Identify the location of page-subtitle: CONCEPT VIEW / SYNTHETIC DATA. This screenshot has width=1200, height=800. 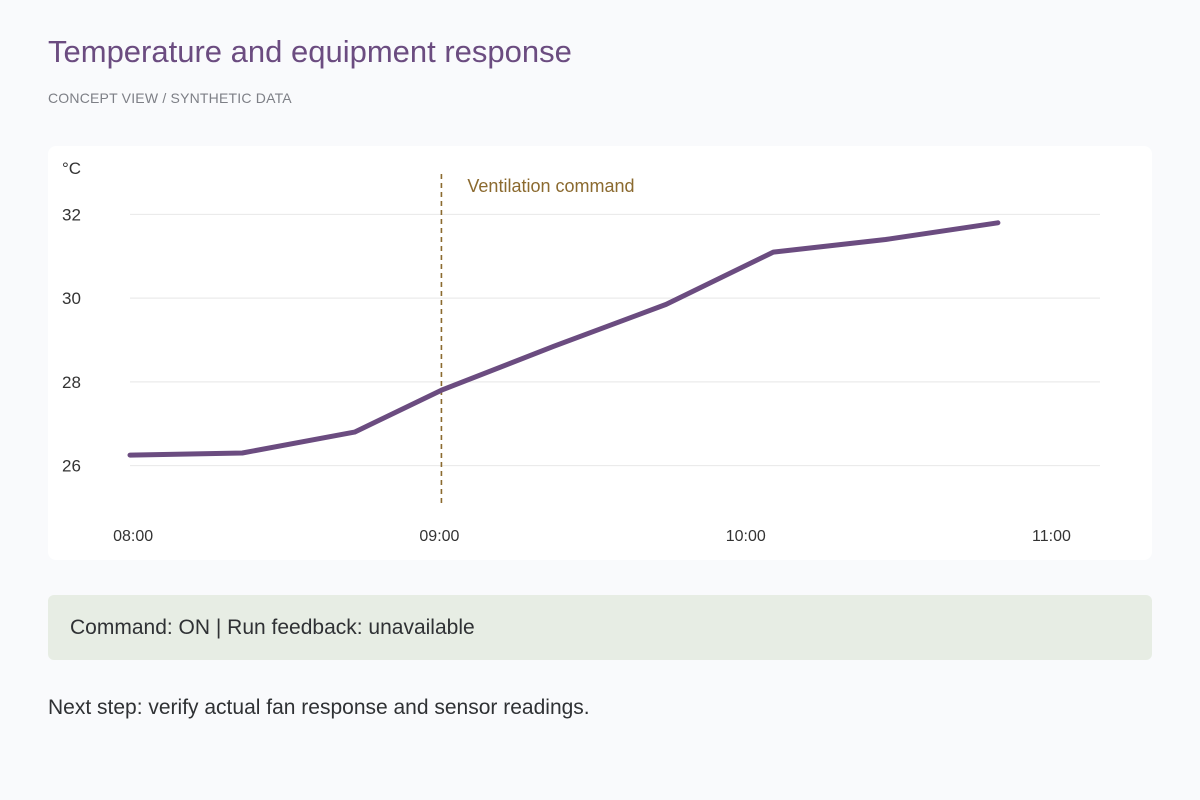
(170, 98).